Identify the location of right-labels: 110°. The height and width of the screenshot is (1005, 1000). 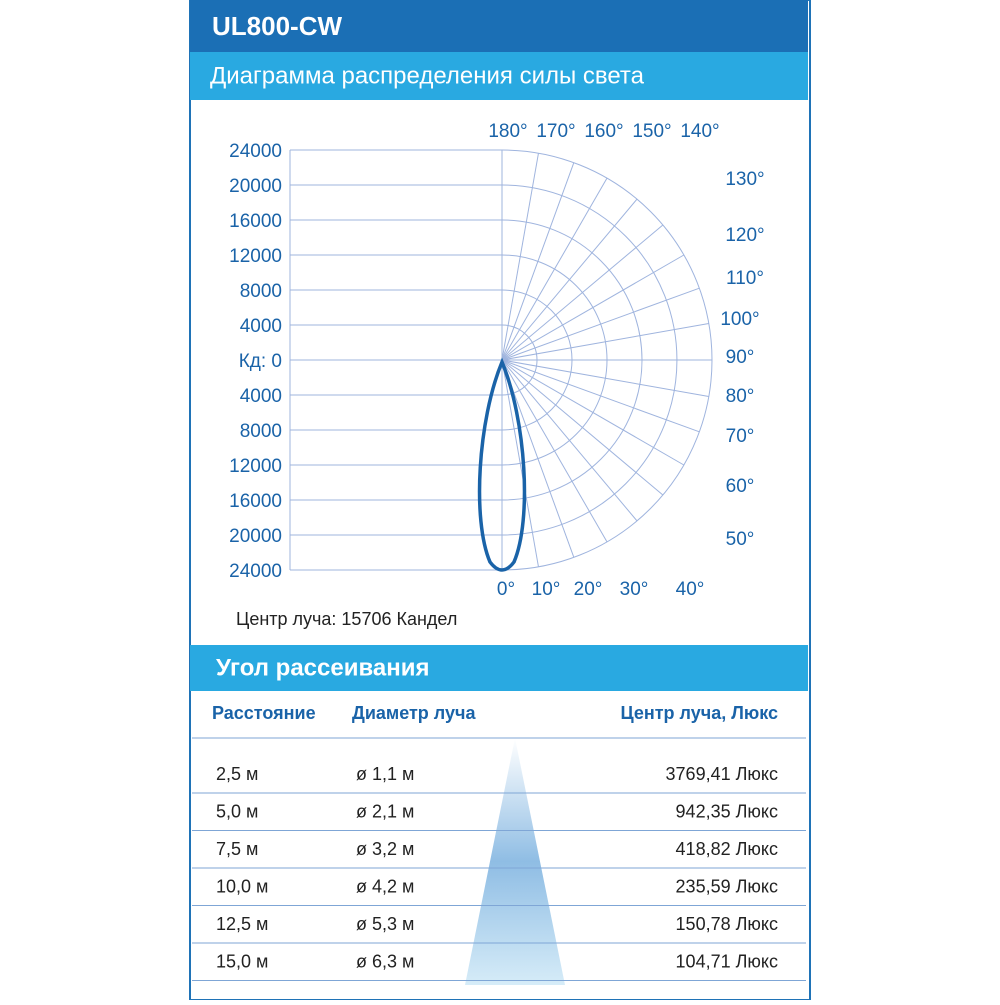
(745, 278).